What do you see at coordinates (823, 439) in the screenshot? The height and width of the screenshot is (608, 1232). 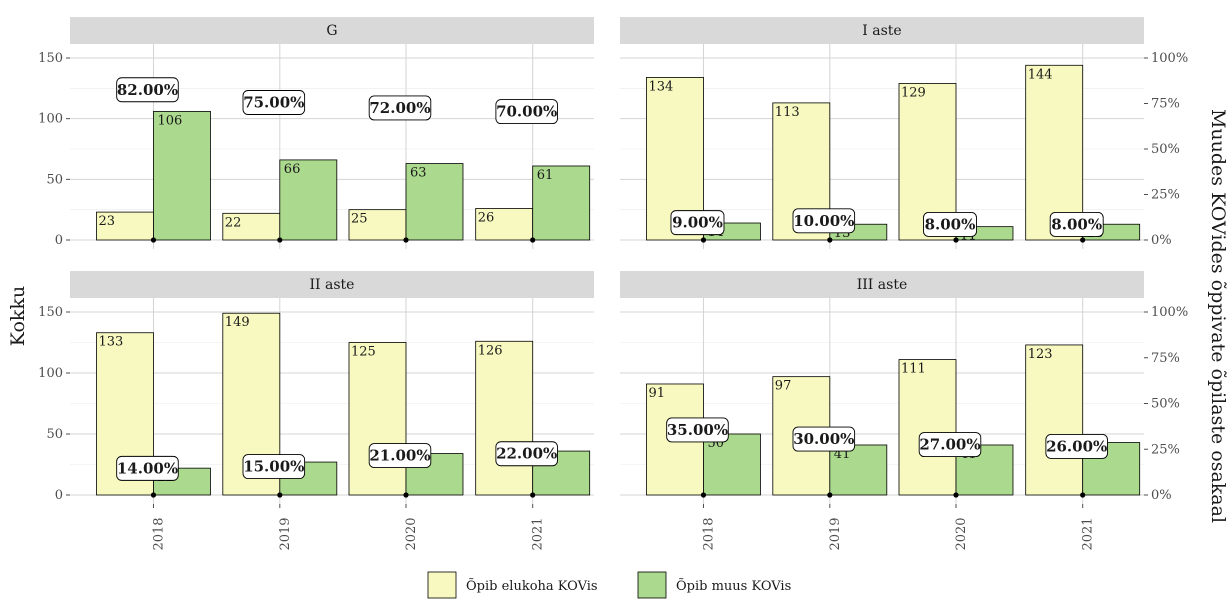 I see `share-label: 30.00%` at bounding box center [823, 439].